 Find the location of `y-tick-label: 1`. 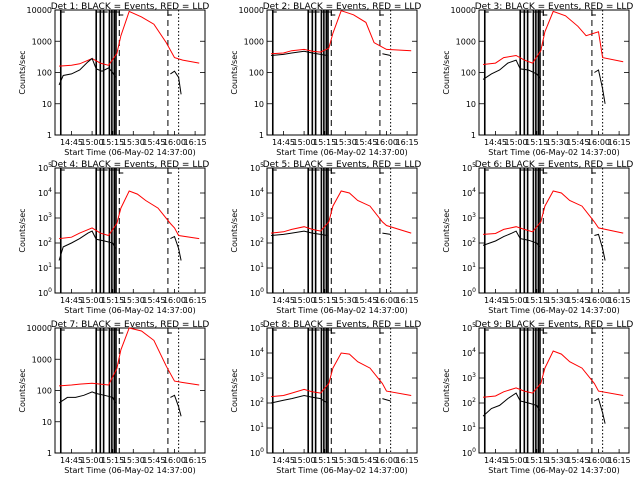

y-tick-label: 1 is located at coordinates (49, 453).